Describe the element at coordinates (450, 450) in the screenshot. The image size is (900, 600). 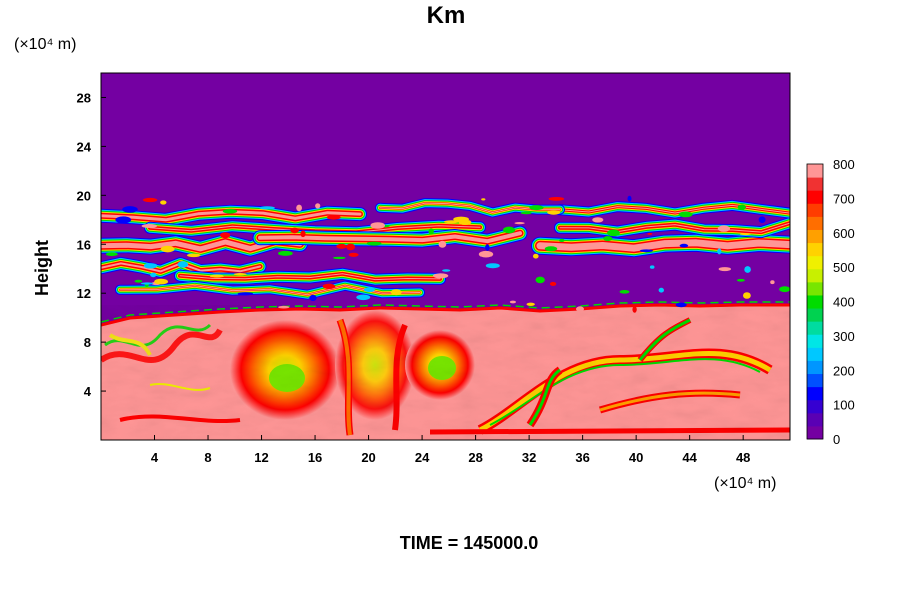
I see `x-axis: 4 8 12 16 20 24 28 32 36 40 44 48` at that location.